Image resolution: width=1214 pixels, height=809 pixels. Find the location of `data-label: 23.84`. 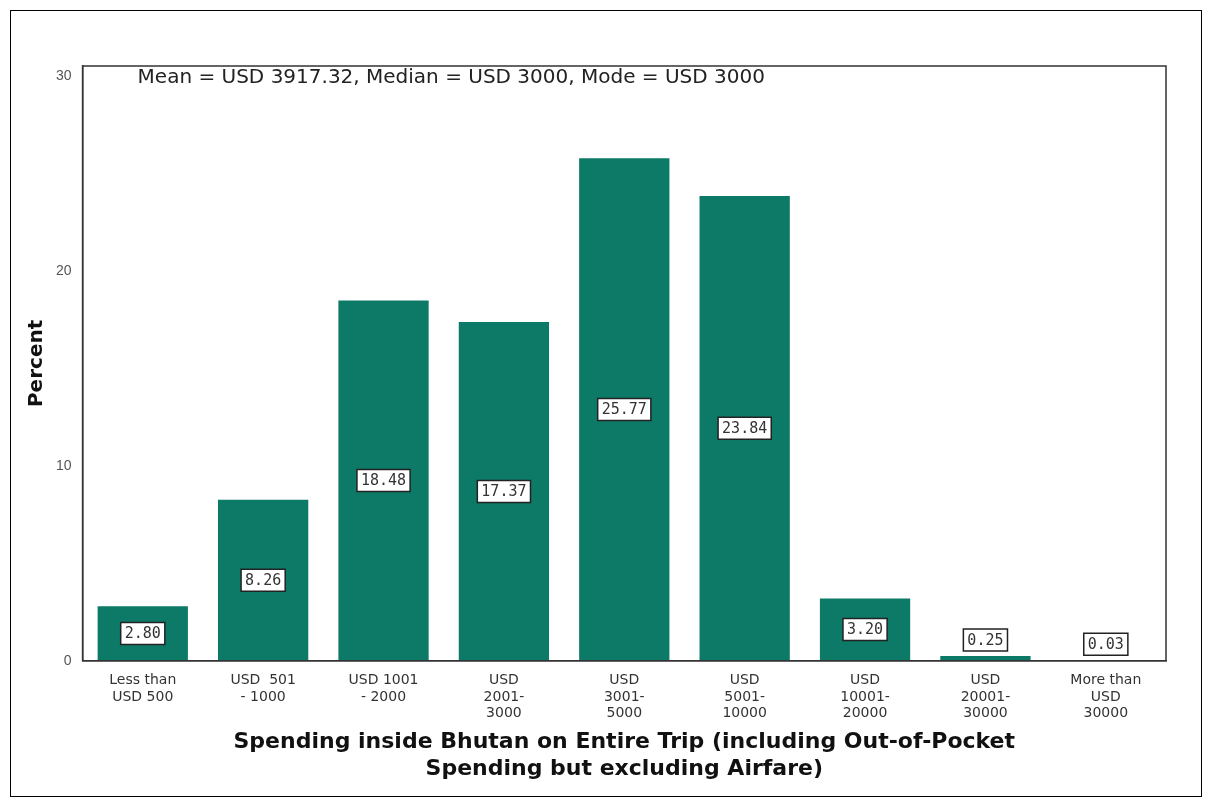

data-label: 23.84 is located at coordinates (745, 428).